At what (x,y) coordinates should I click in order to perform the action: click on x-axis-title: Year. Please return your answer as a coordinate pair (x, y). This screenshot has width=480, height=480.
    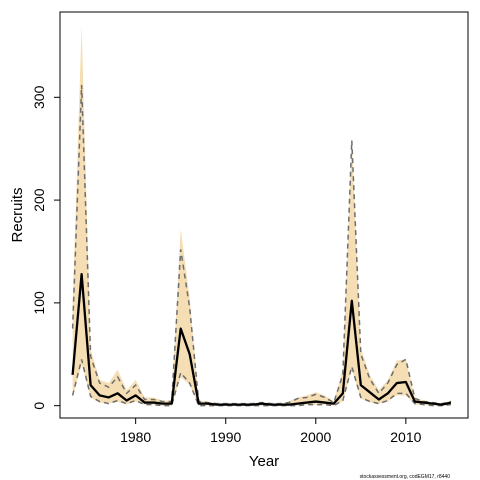
    Looking at the image, I should click on (264, 461).